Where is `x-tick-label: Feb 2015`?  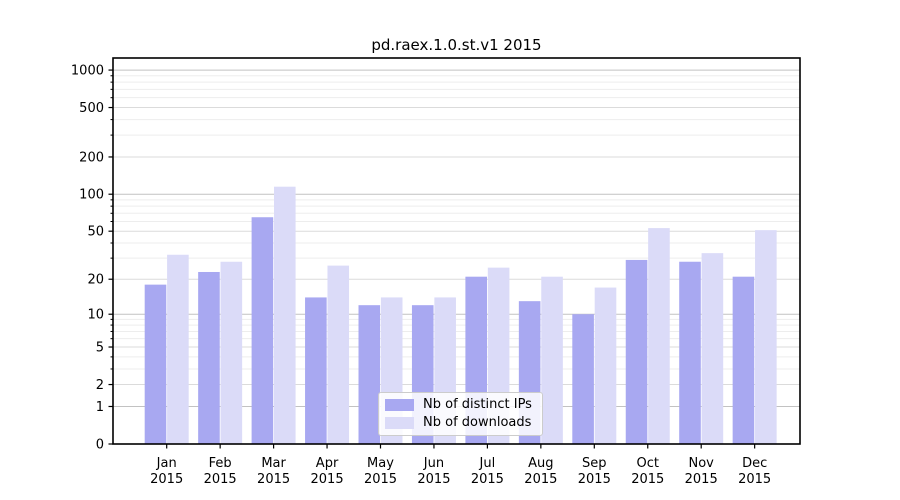 x-tick-label: Feb 2015 is located at coordinates (220, 471).